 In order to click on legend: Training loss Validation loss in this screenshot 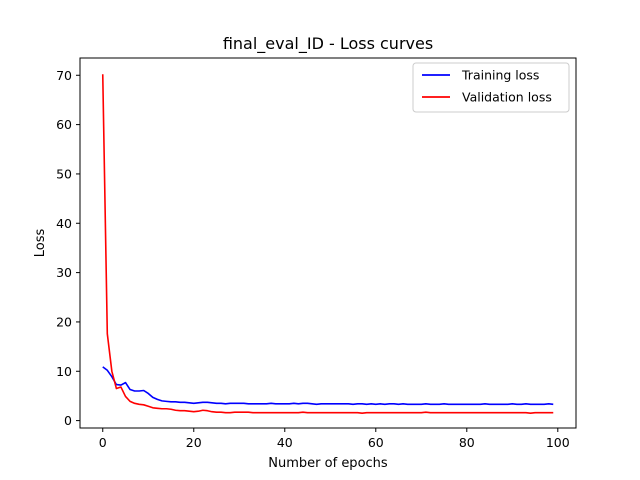, I will do `click(491, 87)`.